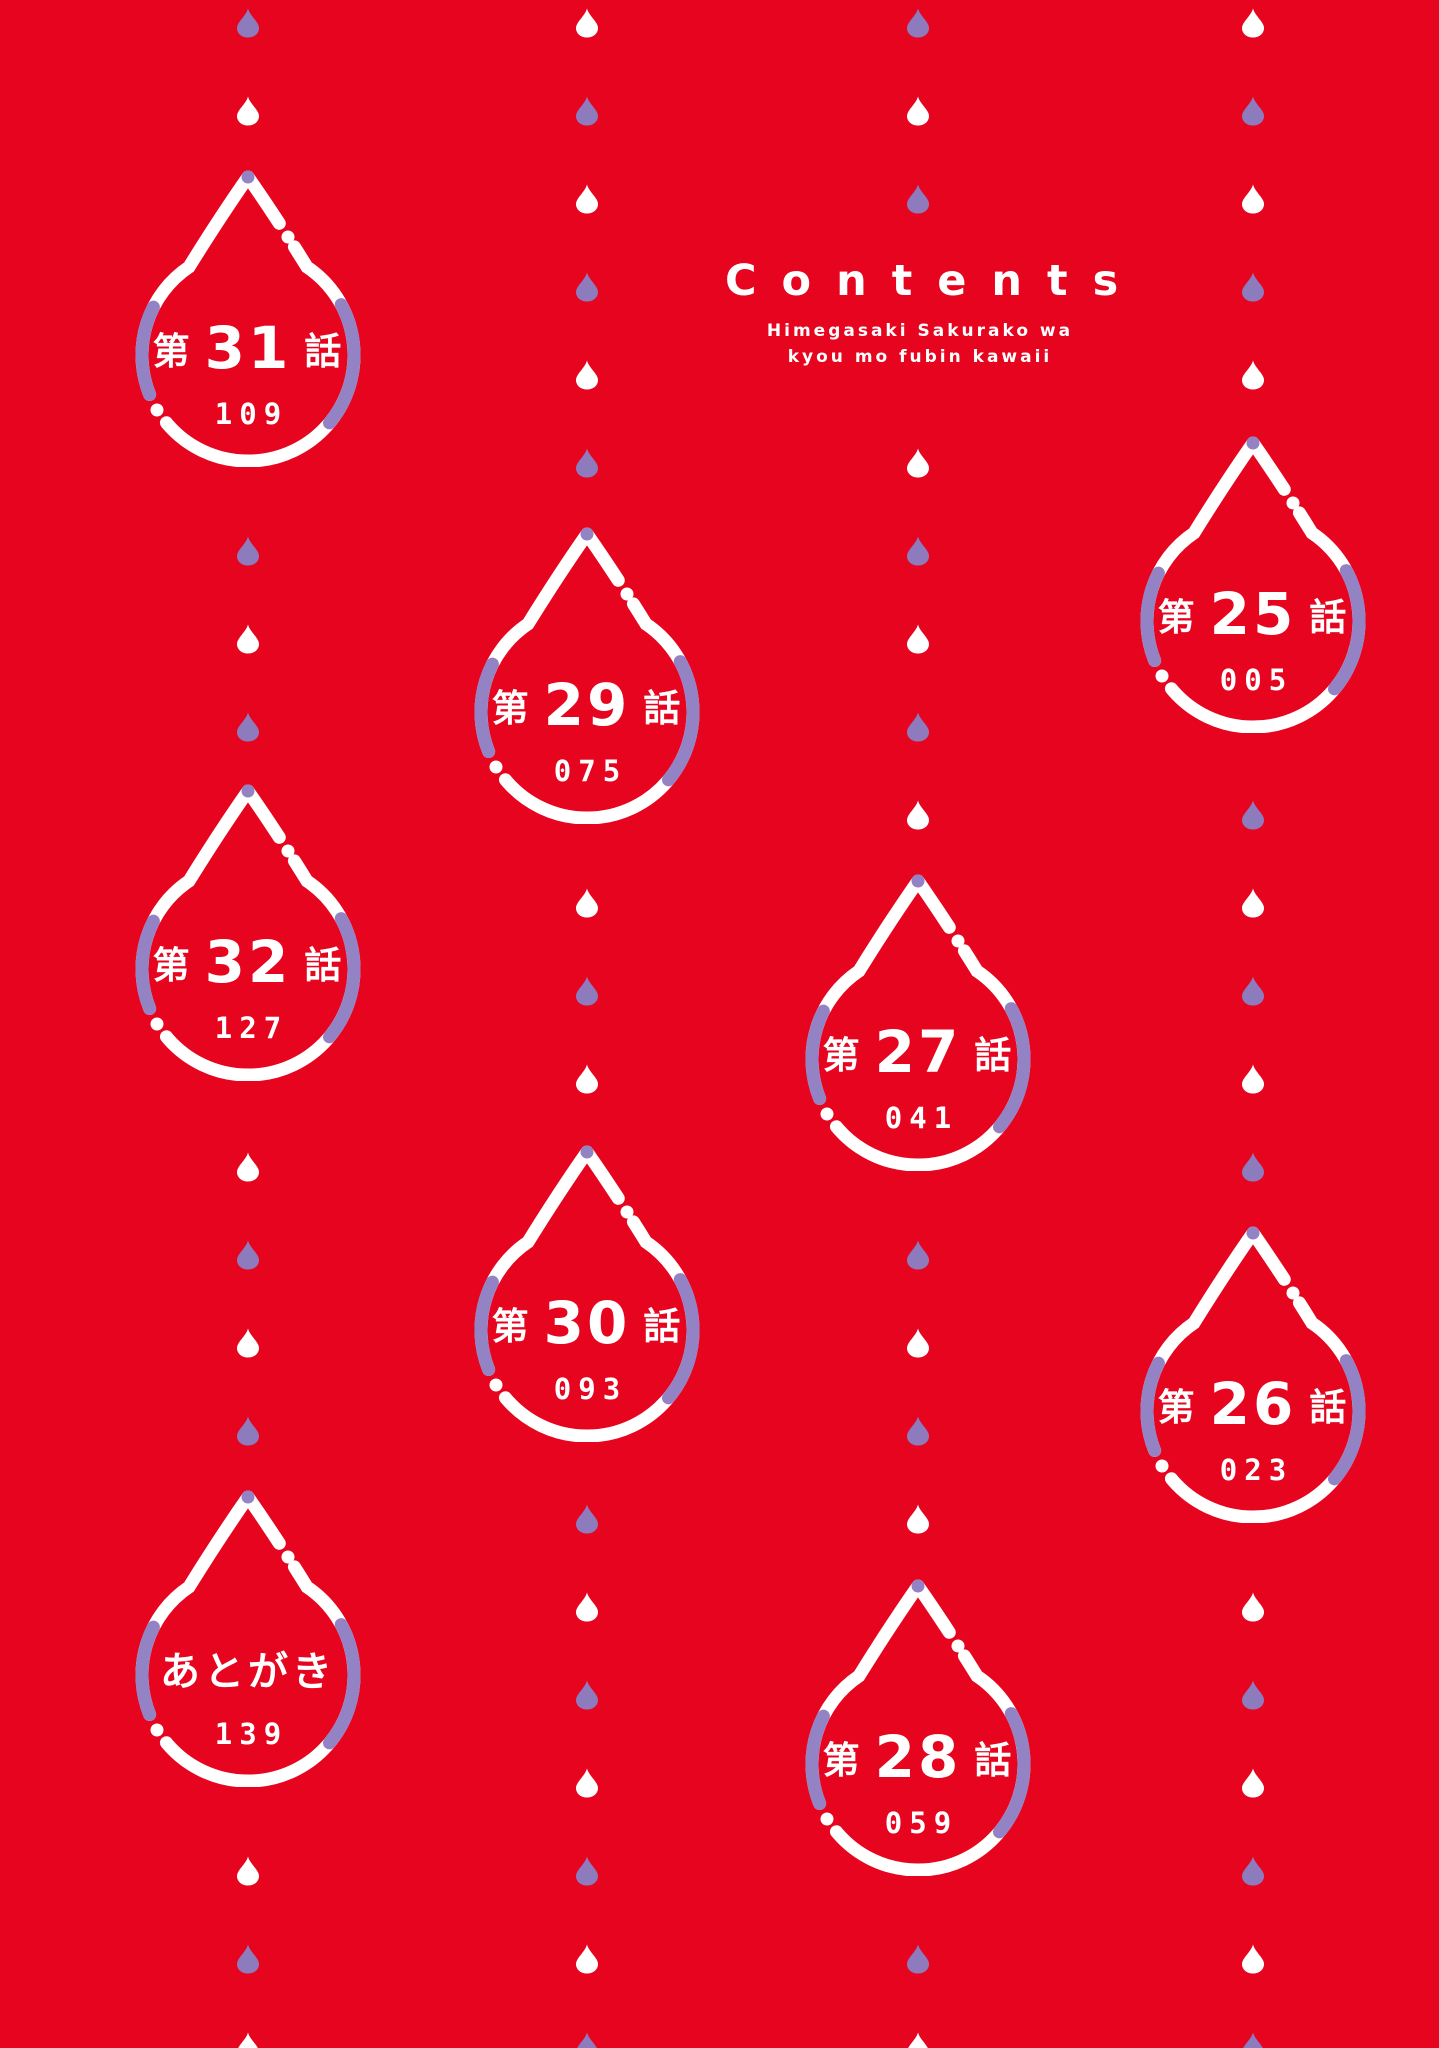 The image size is (1439, 2048). I want to click on chapter-number: 29, so click(587, 705).